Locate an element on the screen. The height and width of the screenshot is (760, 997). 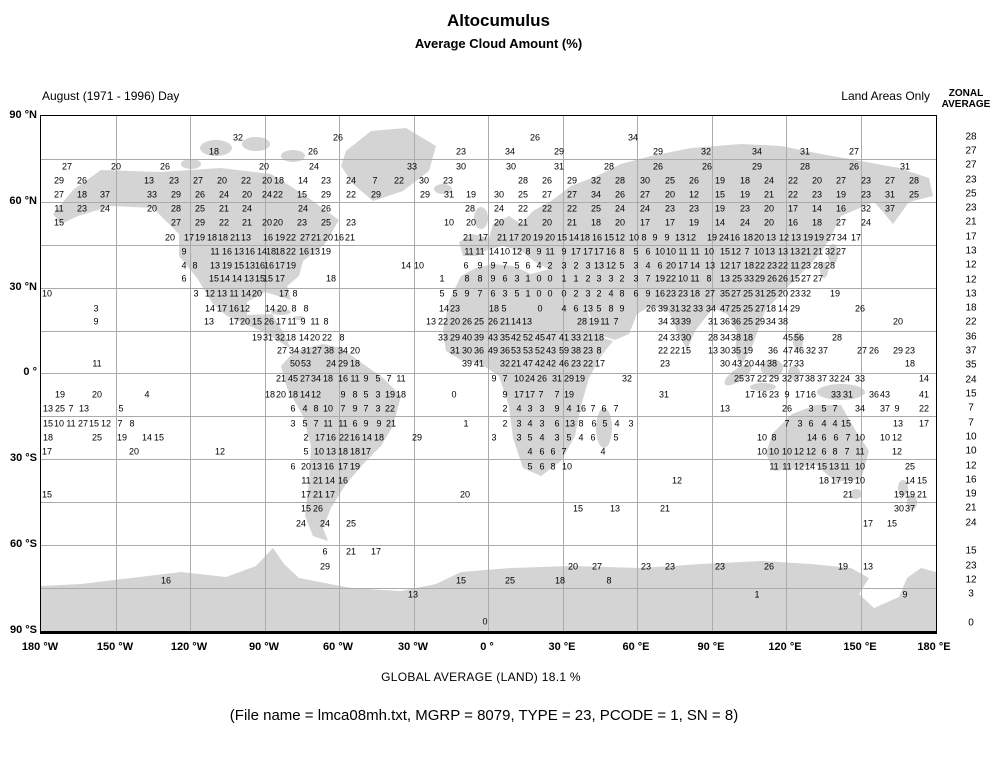
cell-value: 41 is located at coordinates (564, 337).